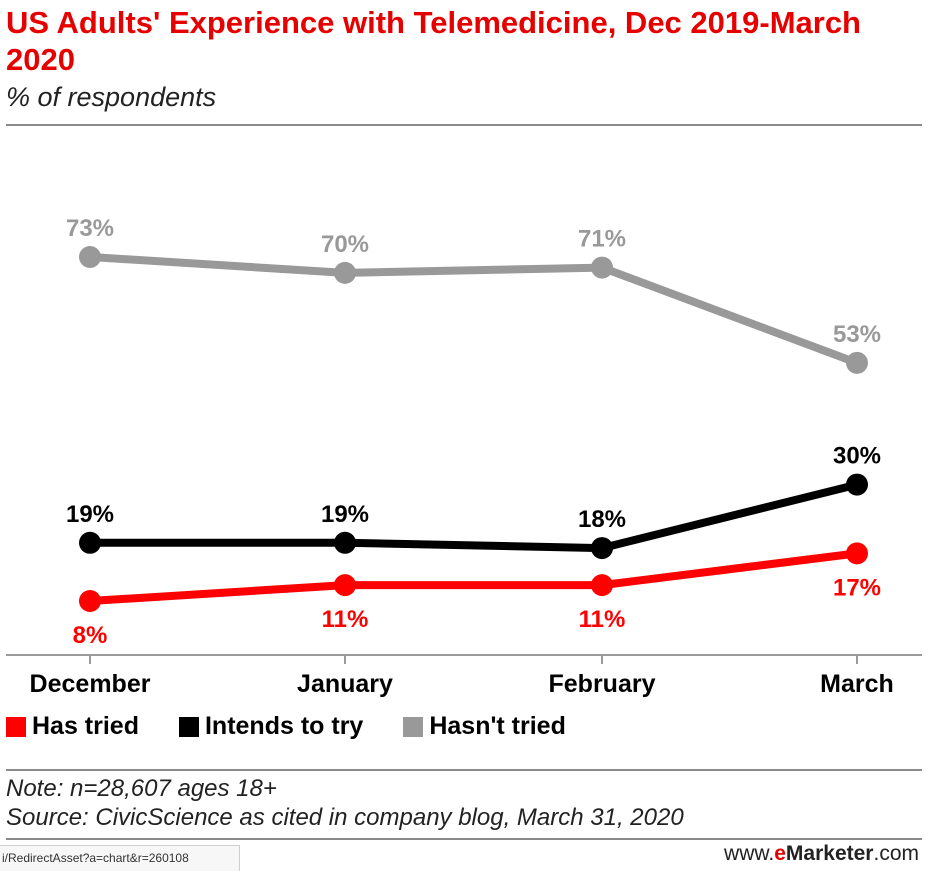 The height and width of the screenshot is (871, 927). Describe the element at coordinates (90, 684) in the screenshot. I see `x-tick-label-december: December` at that location.